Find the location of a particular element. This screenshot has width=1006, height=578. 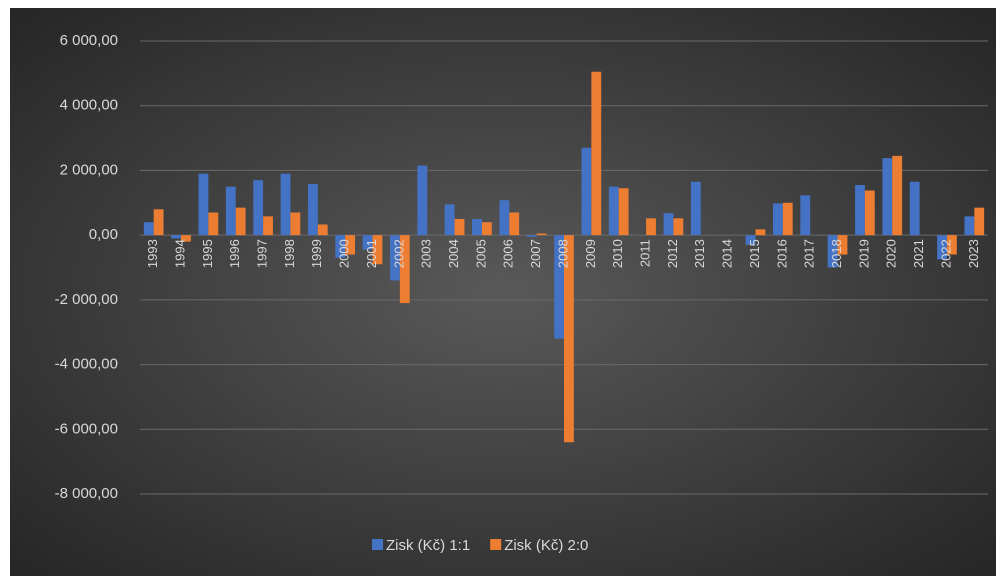

x-tick-label: 2005 is located at coordinates (480, 253).